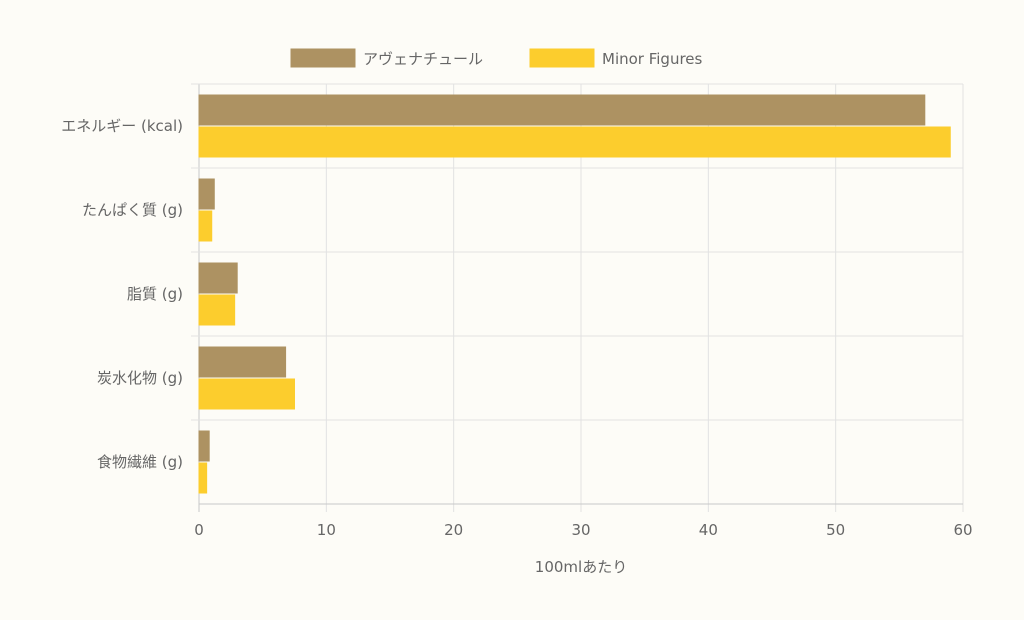  What do you see at coordinates (652, 59) in the screenshot?
I see `legend-label: Minor Figures` at bounding box center [652, 59].